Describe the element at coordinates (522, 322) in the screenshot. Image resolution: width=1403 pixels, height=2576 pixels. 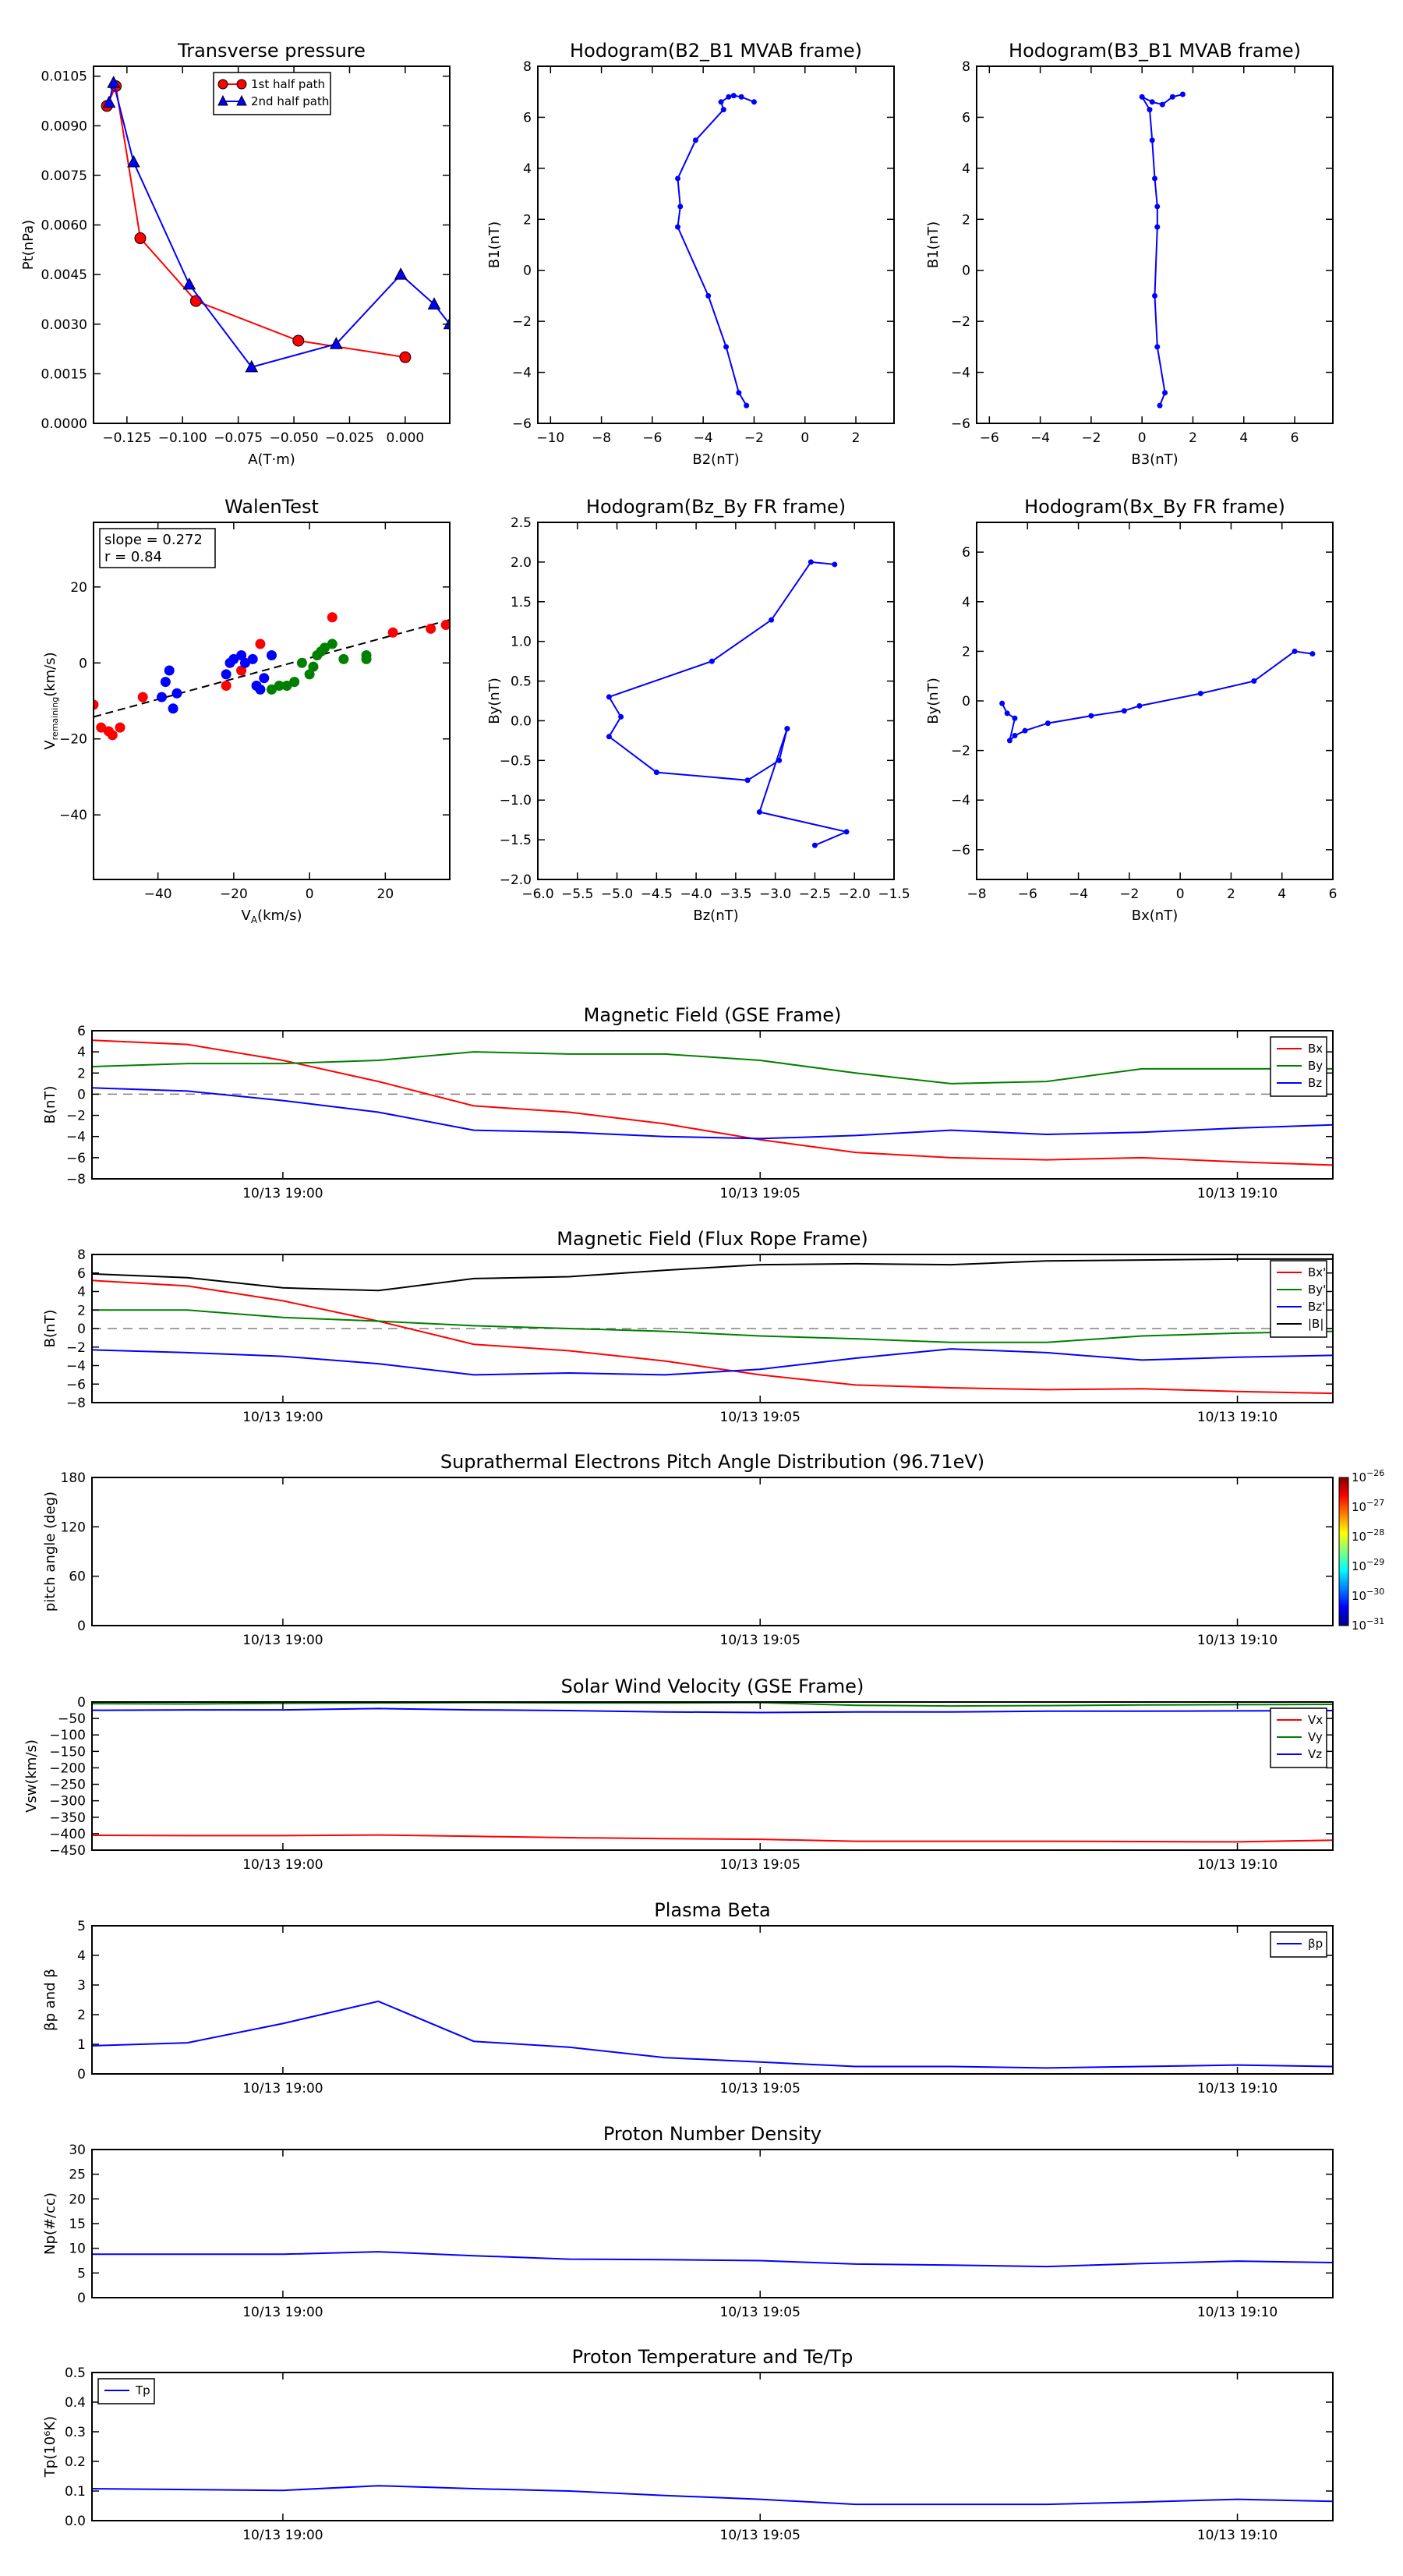
I see `y-tick-label: −2` at that location.